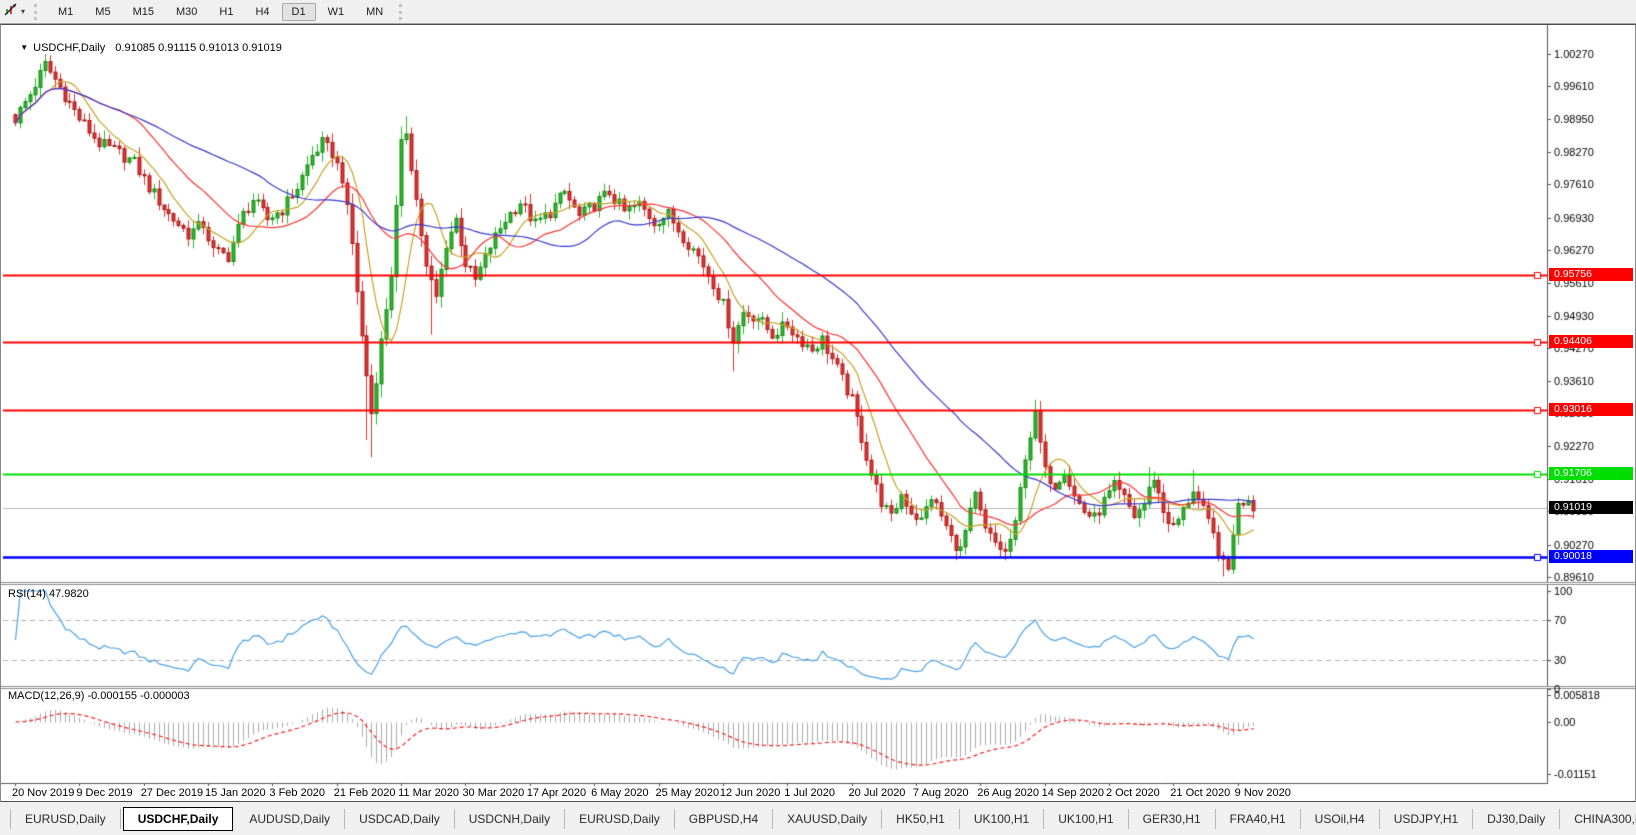 The height and width of the screenshot is (835, 1636). I want to click on date-label: 21 Oct 2020, so click(1200, 793).